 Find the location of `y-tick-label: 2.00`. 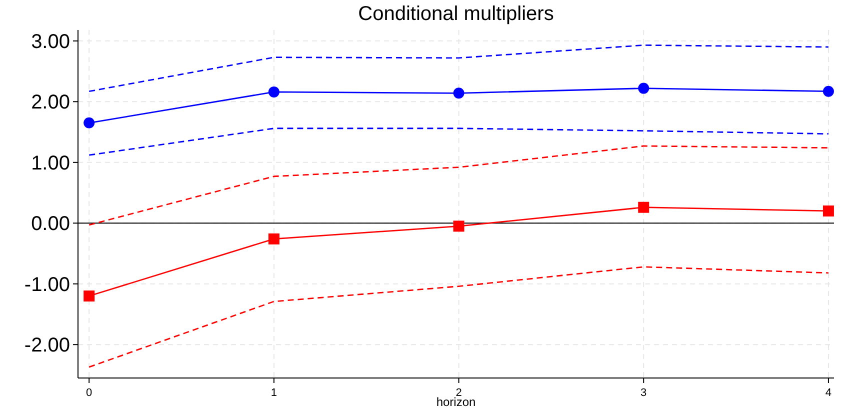

y-tick-label: 2.00 is located at coordinates (50, 103).